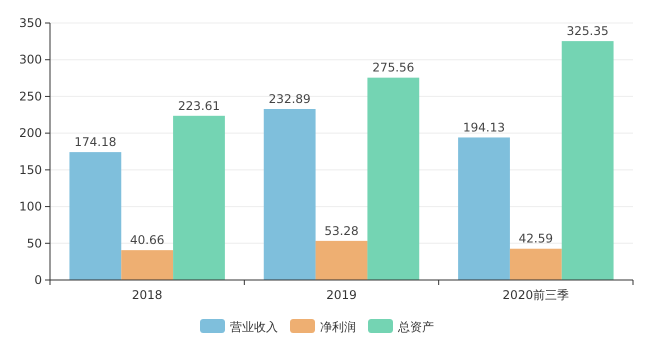 The height and width of the screenshot is (345, 646). I want to click on y-tick-label: 250, so click(30, 96).